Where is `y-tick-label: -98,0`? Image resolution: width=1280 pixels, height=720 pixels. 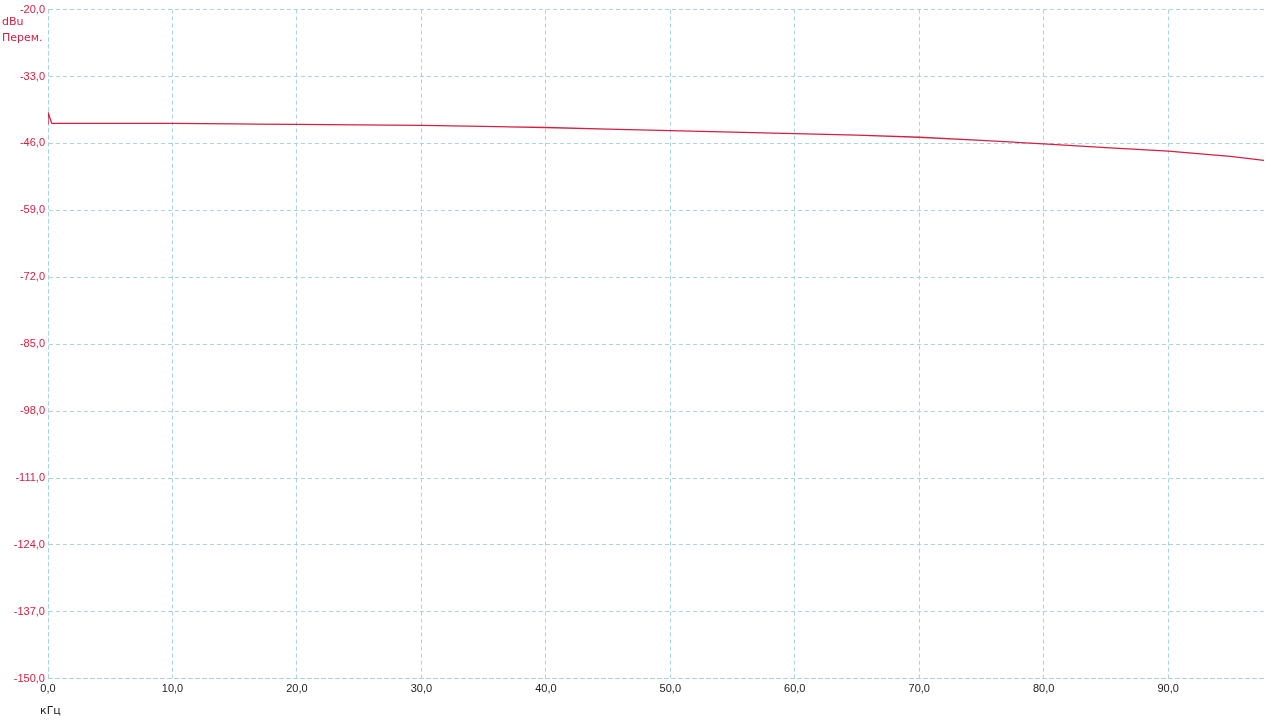
y-tick-label: -98,0 is located at coordinates (32, 410).